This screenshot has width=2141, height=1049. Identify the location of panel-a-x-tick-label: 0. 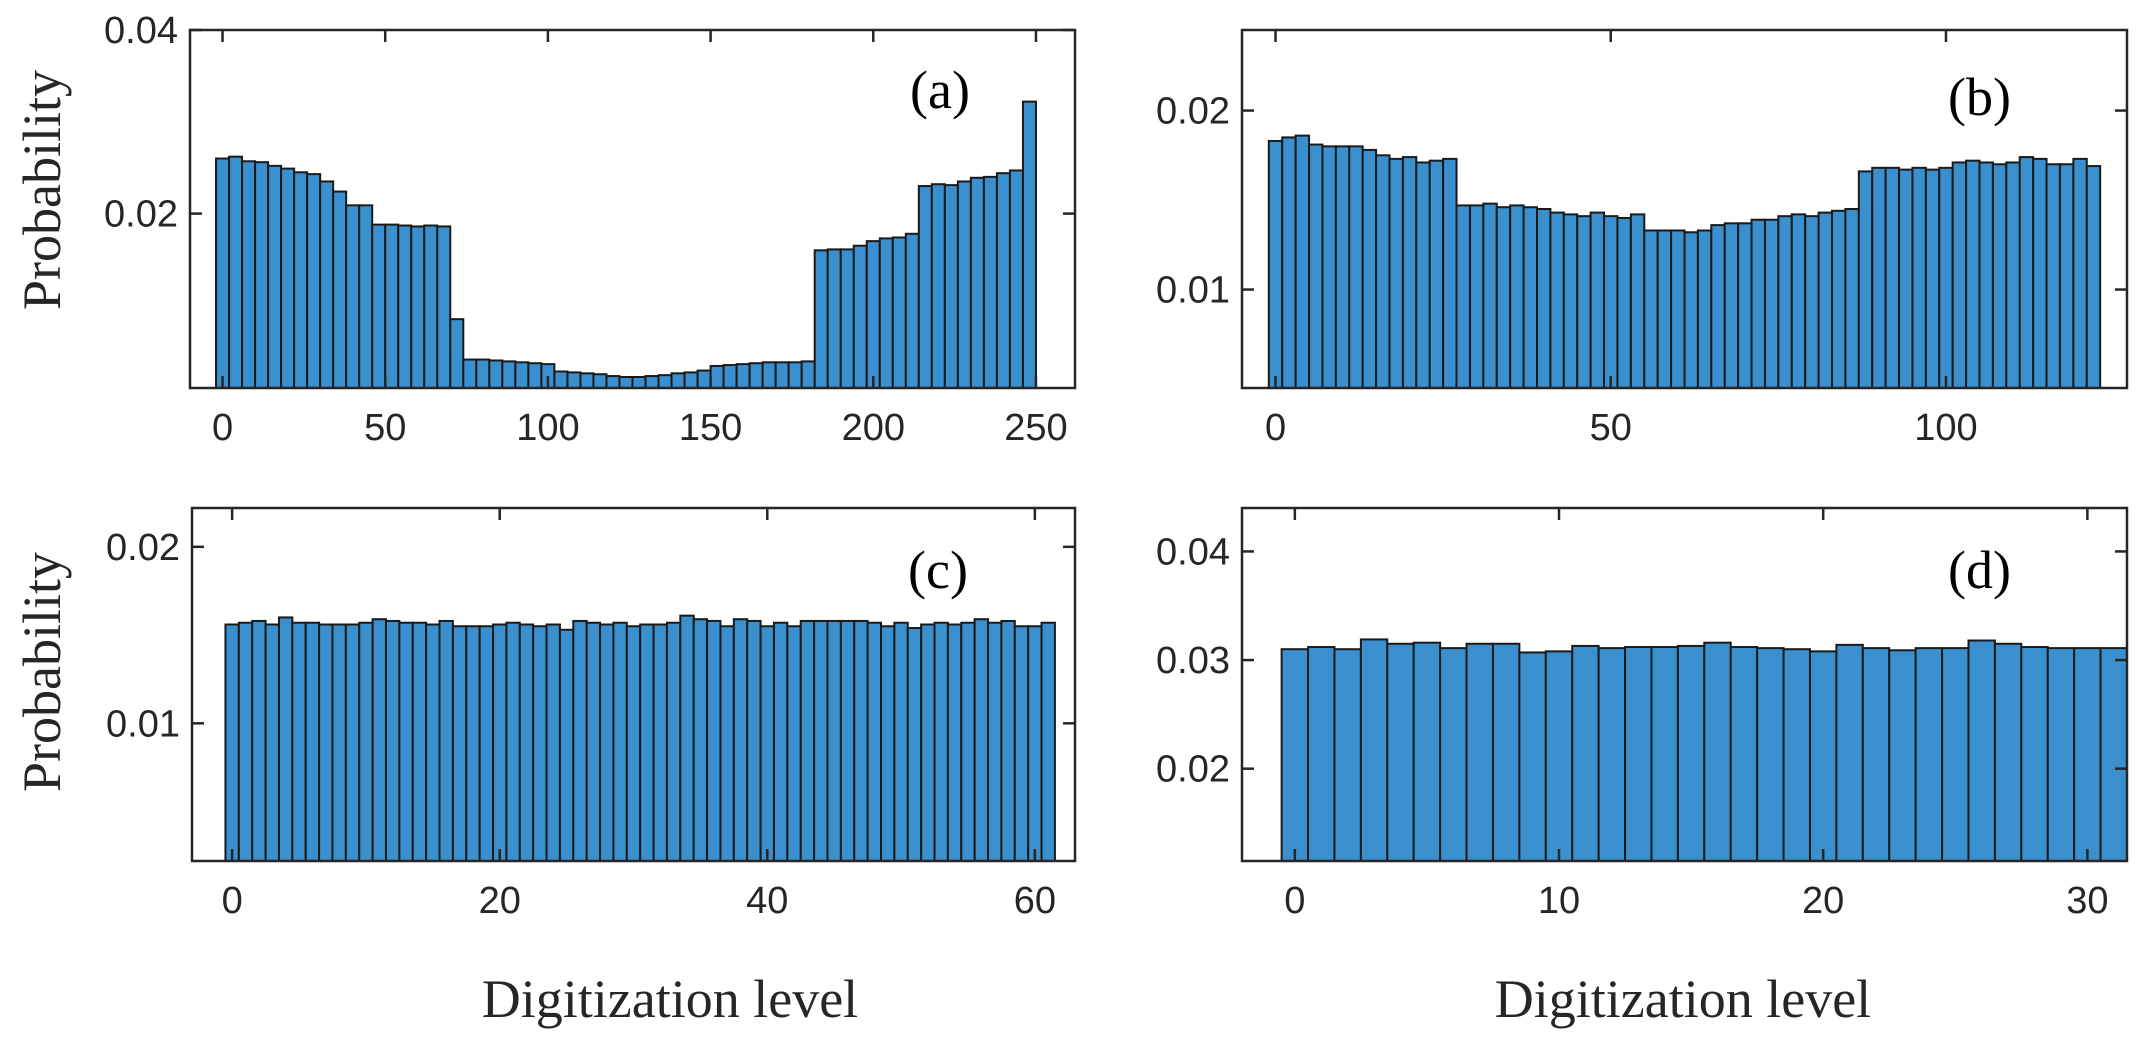
(222, 428).